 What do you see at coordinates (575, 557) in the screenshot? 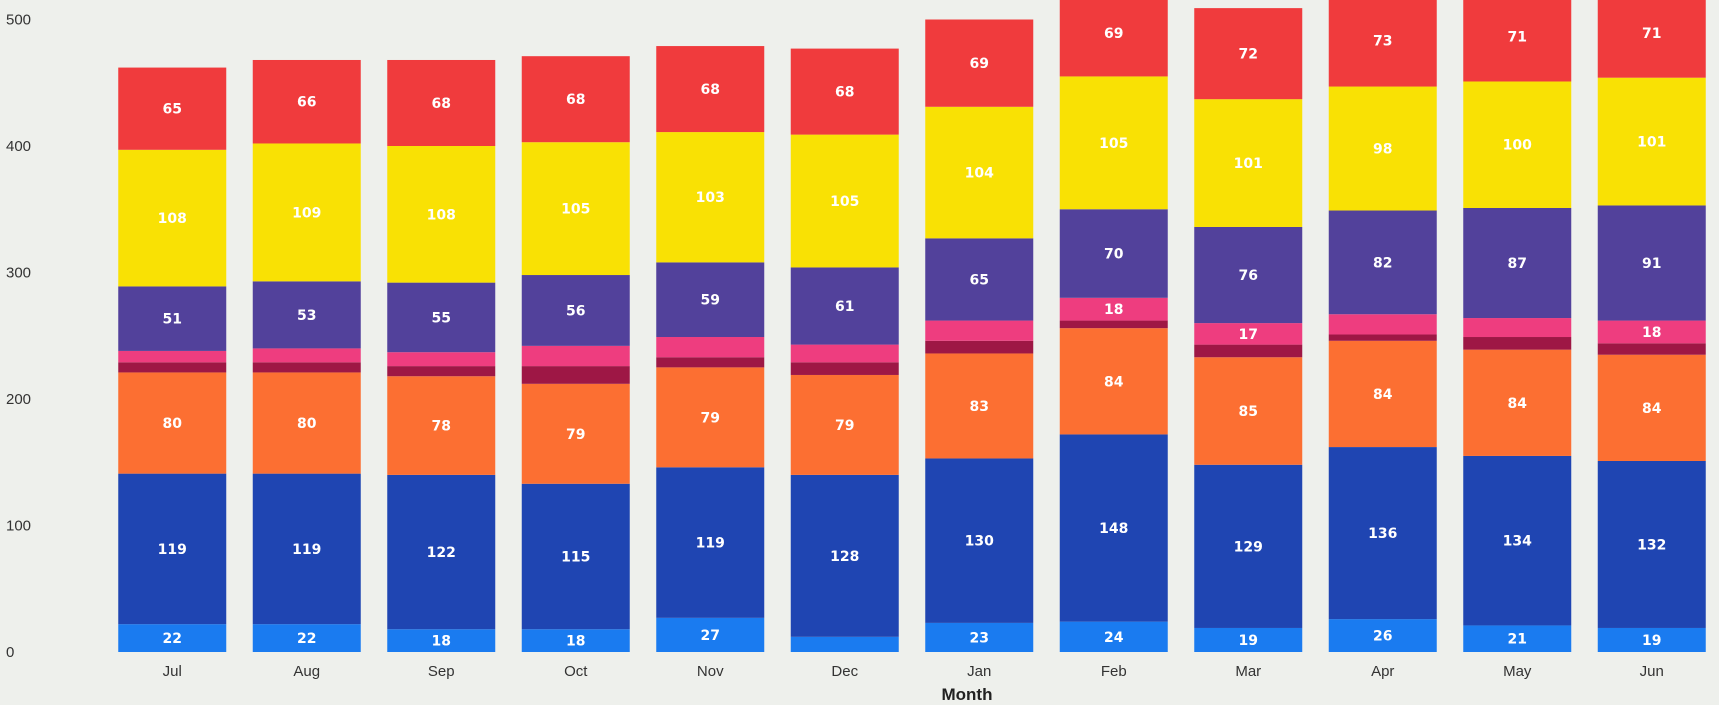
I see `data-label: 115` at bounding box center [575, 557].